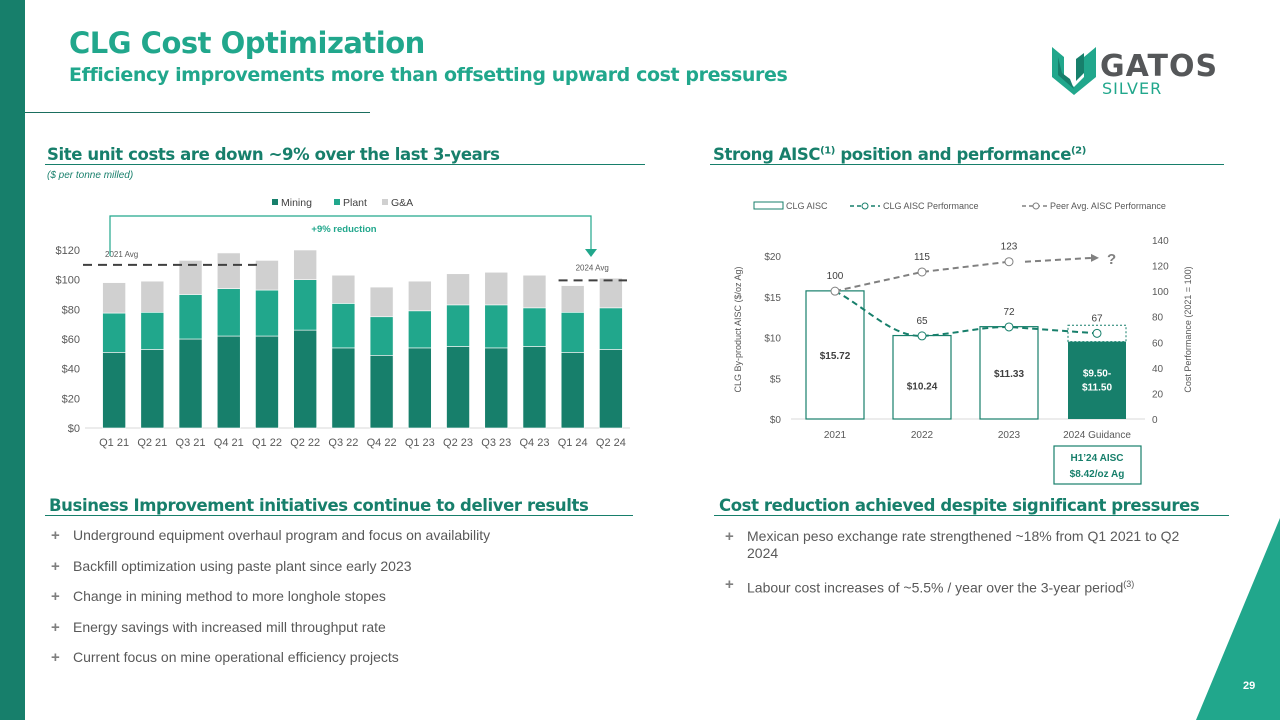 This screenshot has width=1280, height=720. Describe the element at coordinates (573, 443) in the screenshot. I see `x-tick-label: Q1 24` at that location.